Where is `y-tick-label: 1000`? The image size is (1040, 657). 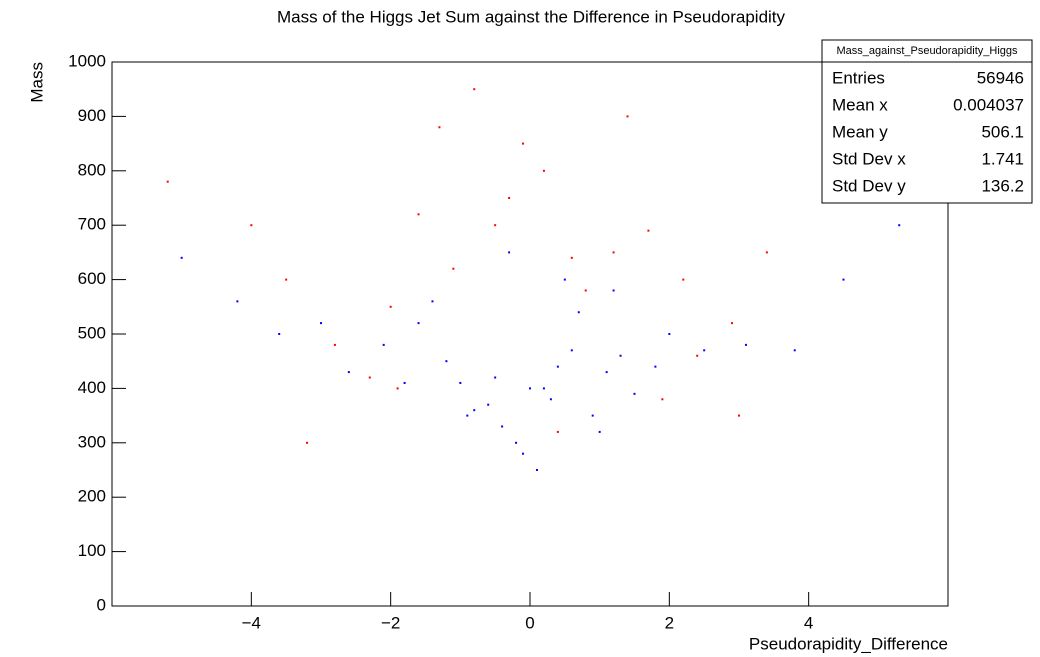
y-tick-label: 1000 is located at coordinates (87, 60).